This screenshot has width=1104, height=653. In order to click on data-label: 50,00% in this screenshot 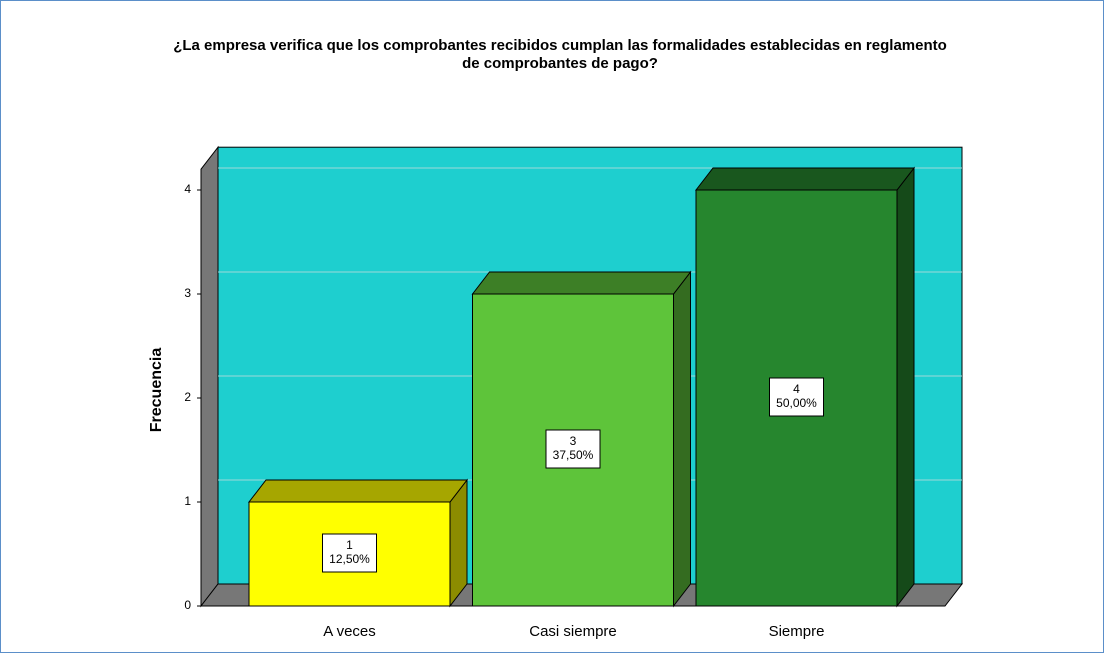, I will do `click(796, 403)`.